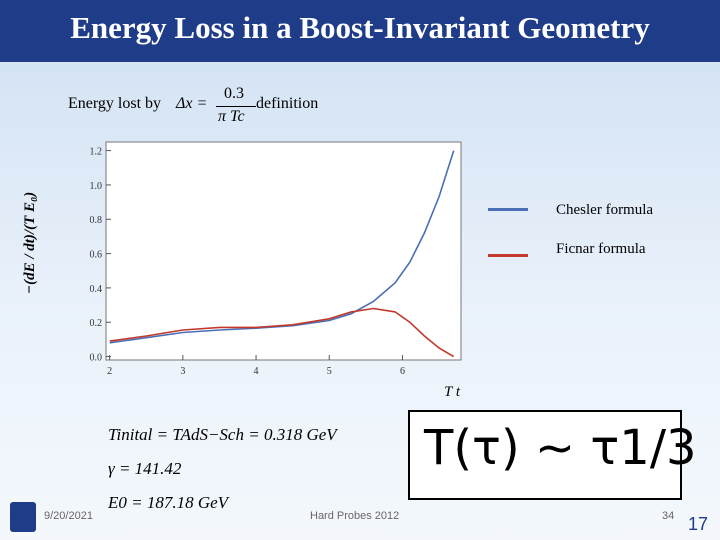 Image resolution: width=720 pixels, height=540 pixels. What do you see at coordinates (96, 186) in the screenshot?
I see `y-tick-label: 1.0` at bounding box center [96, 186].